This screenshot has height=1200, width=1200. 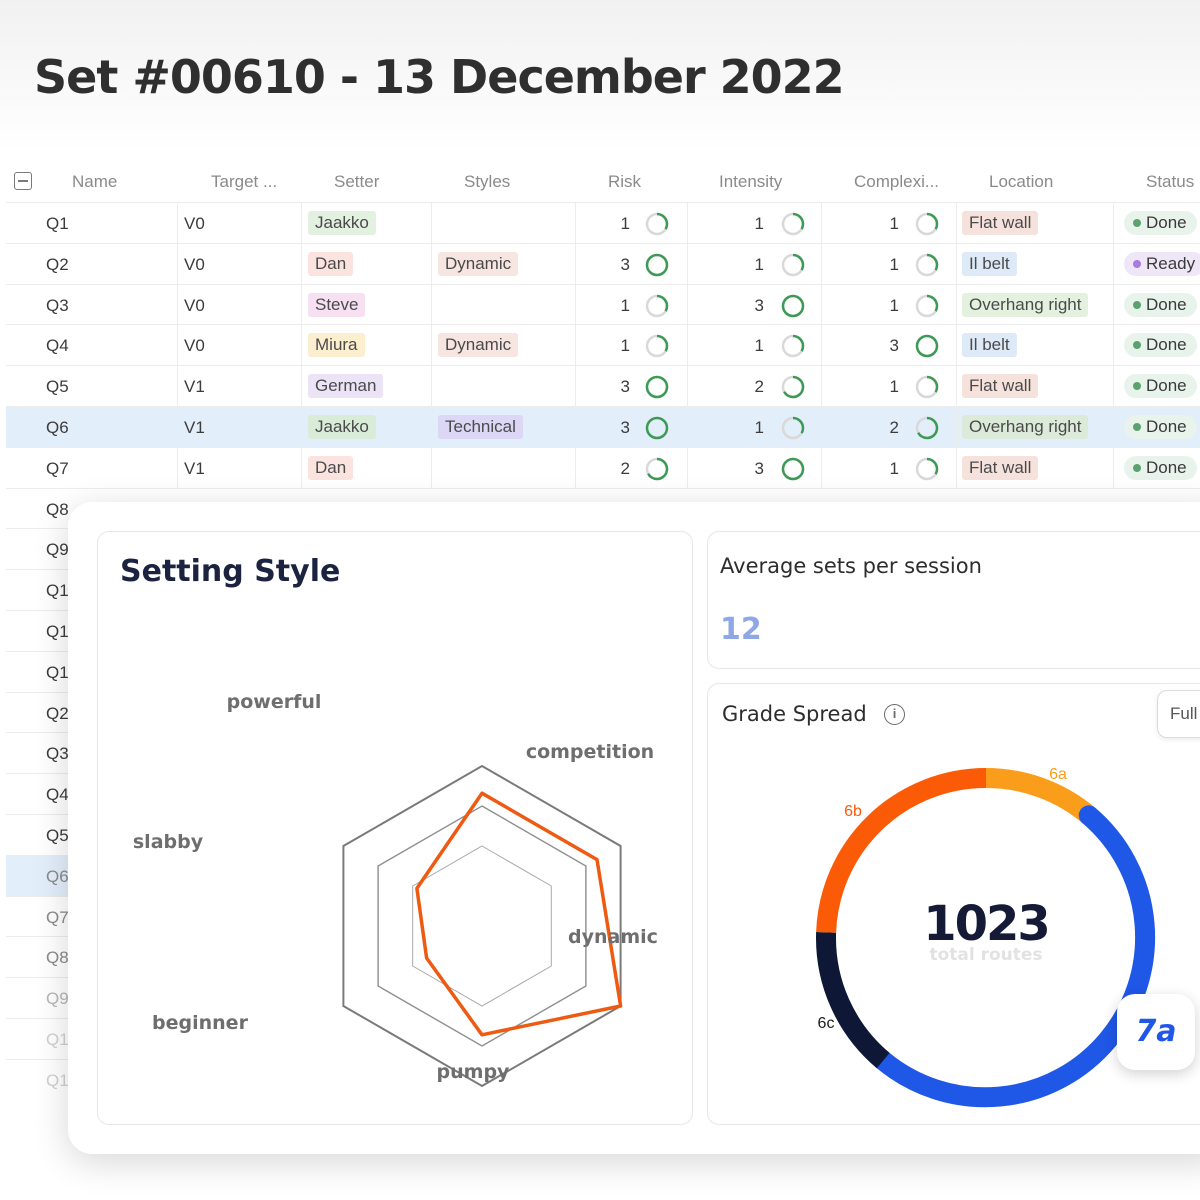 I want to click on column-risk: Risk, so click(x=625, y=181).